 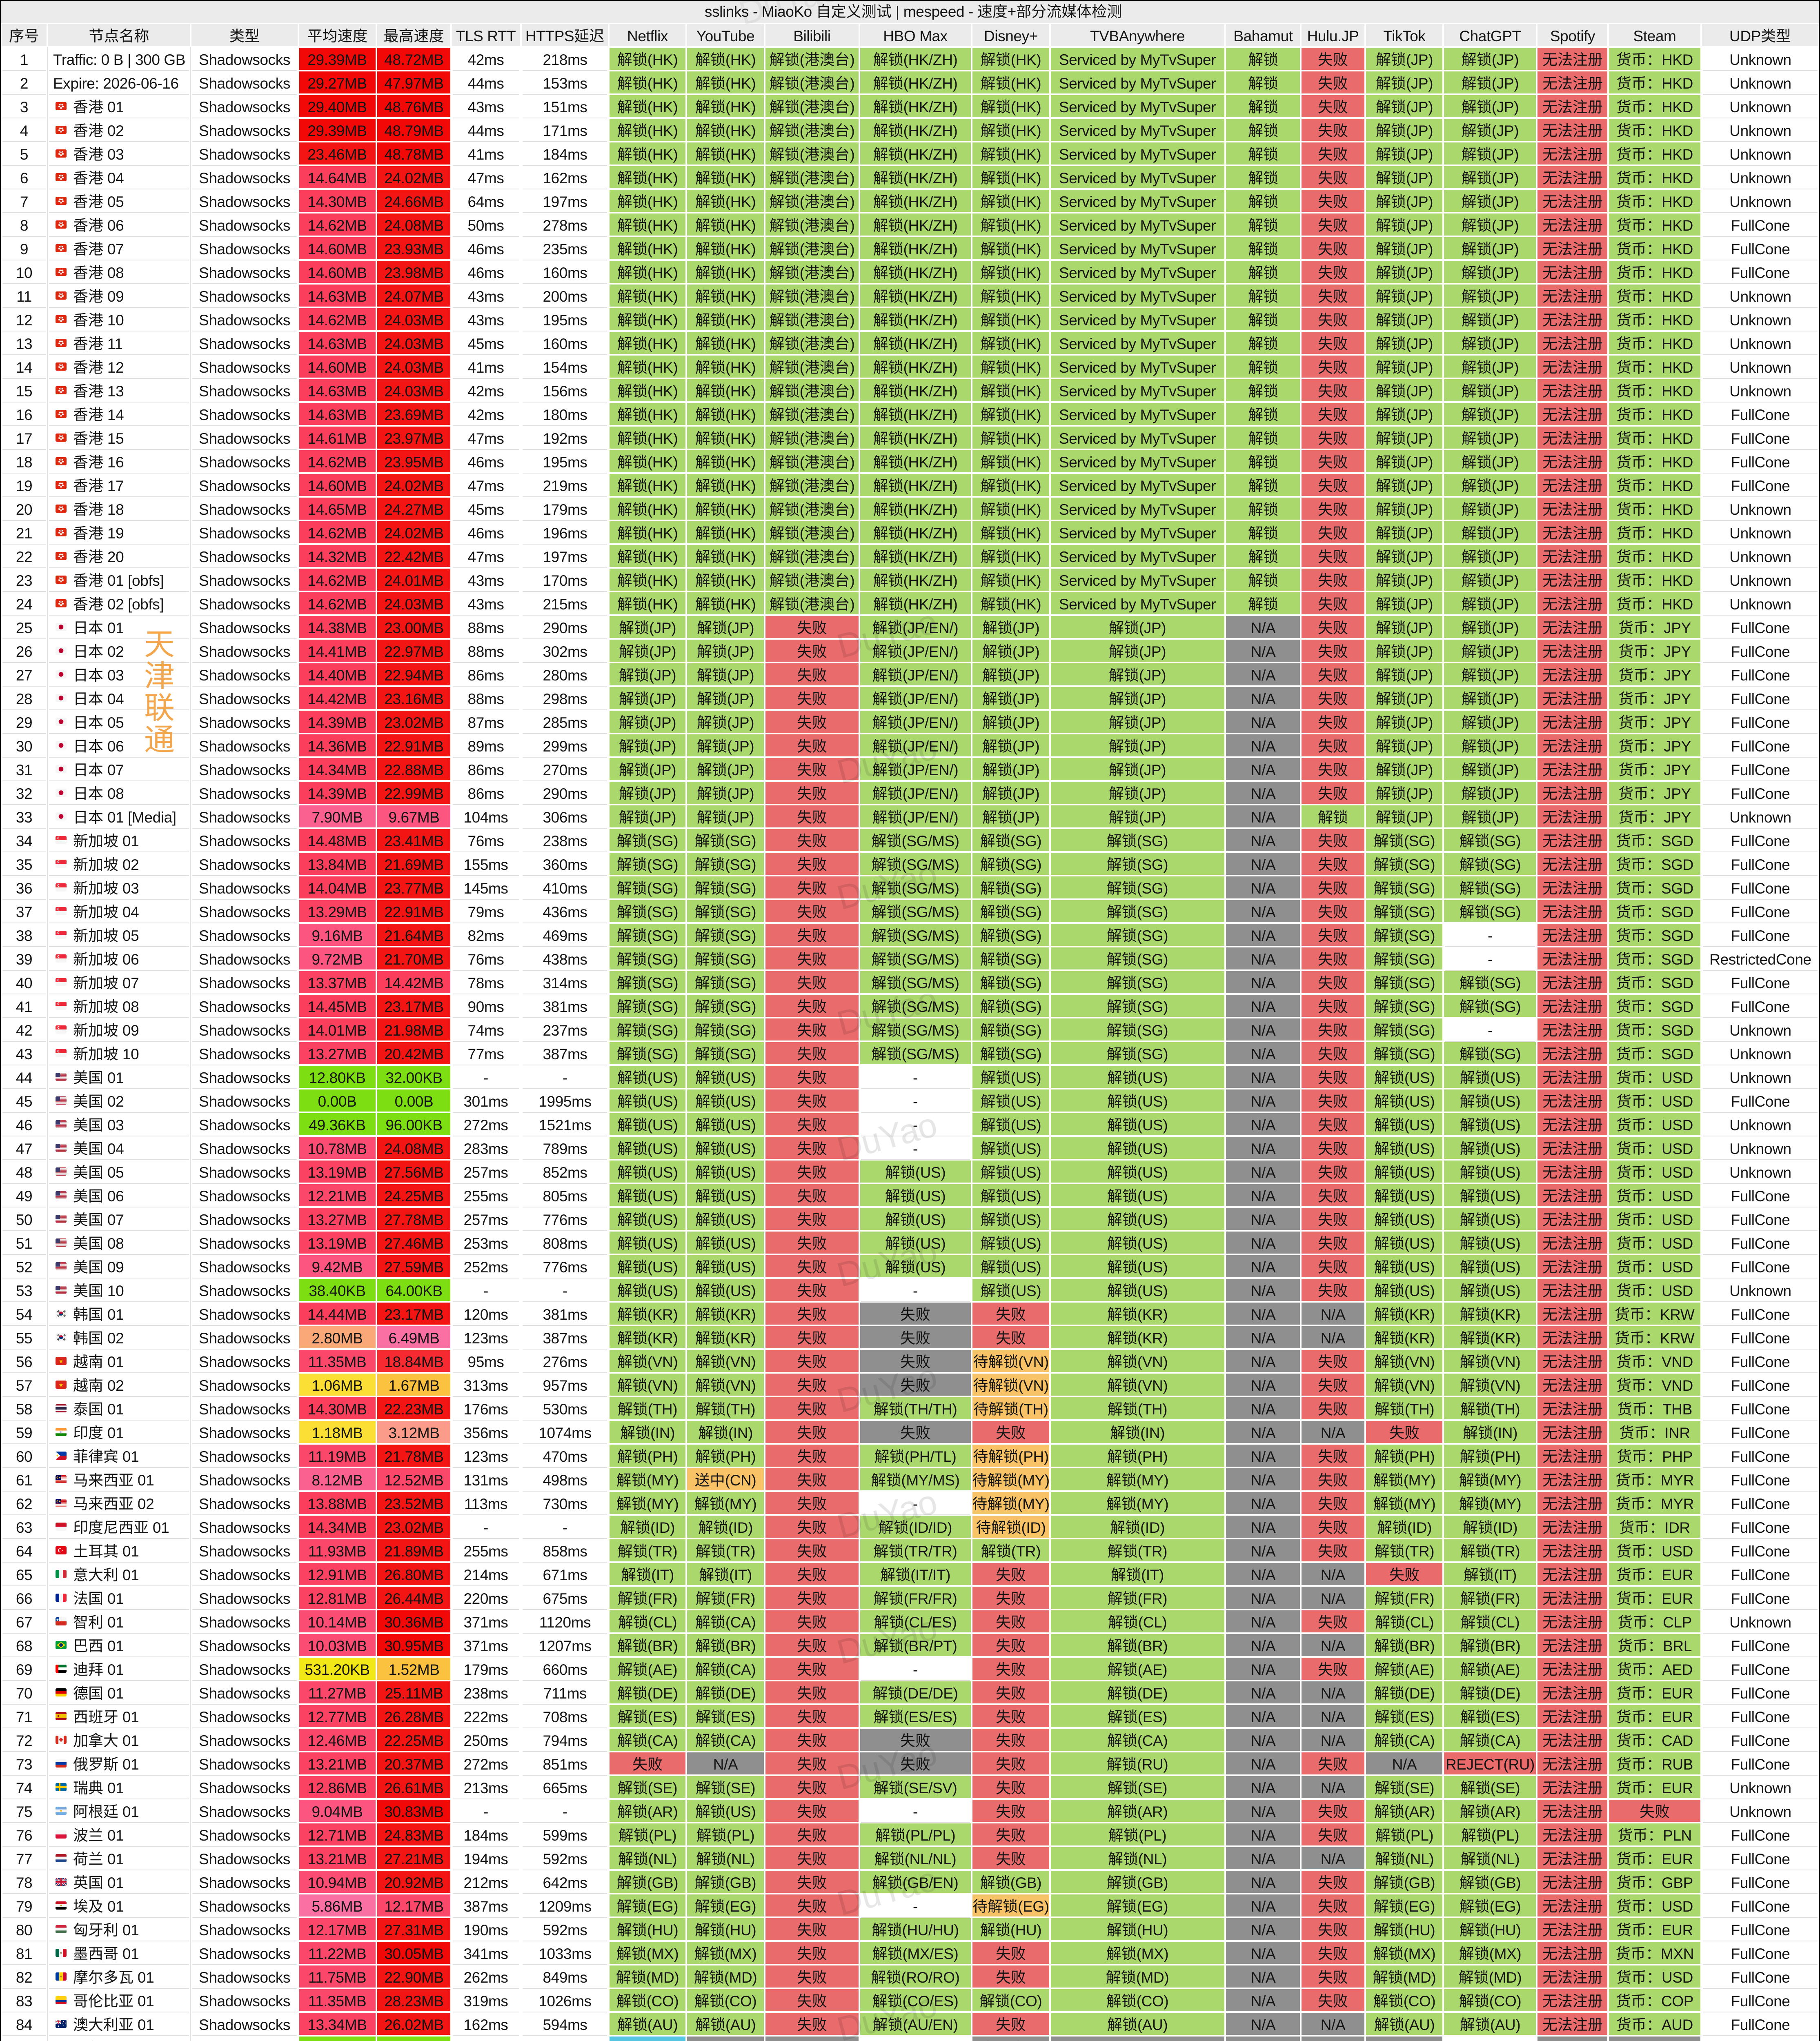 What do you see at coordinates (24, 250) in the screenshot?
I see `svg-text: 9` at bounding box center [24, 250].